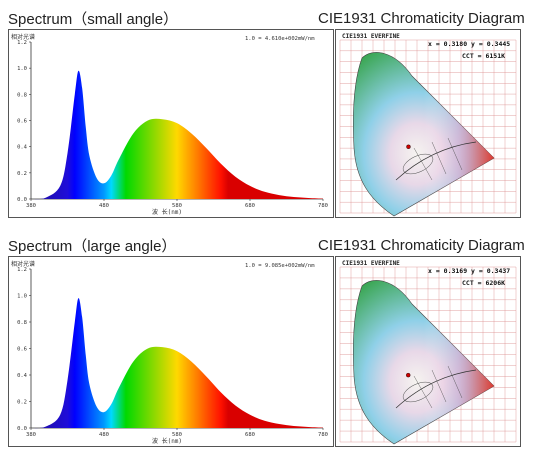  Describe the element at coordinates (92, 246) in the screenshot. I see `spectrum-title-large-angle: Spectrum（large angle）` at that location.